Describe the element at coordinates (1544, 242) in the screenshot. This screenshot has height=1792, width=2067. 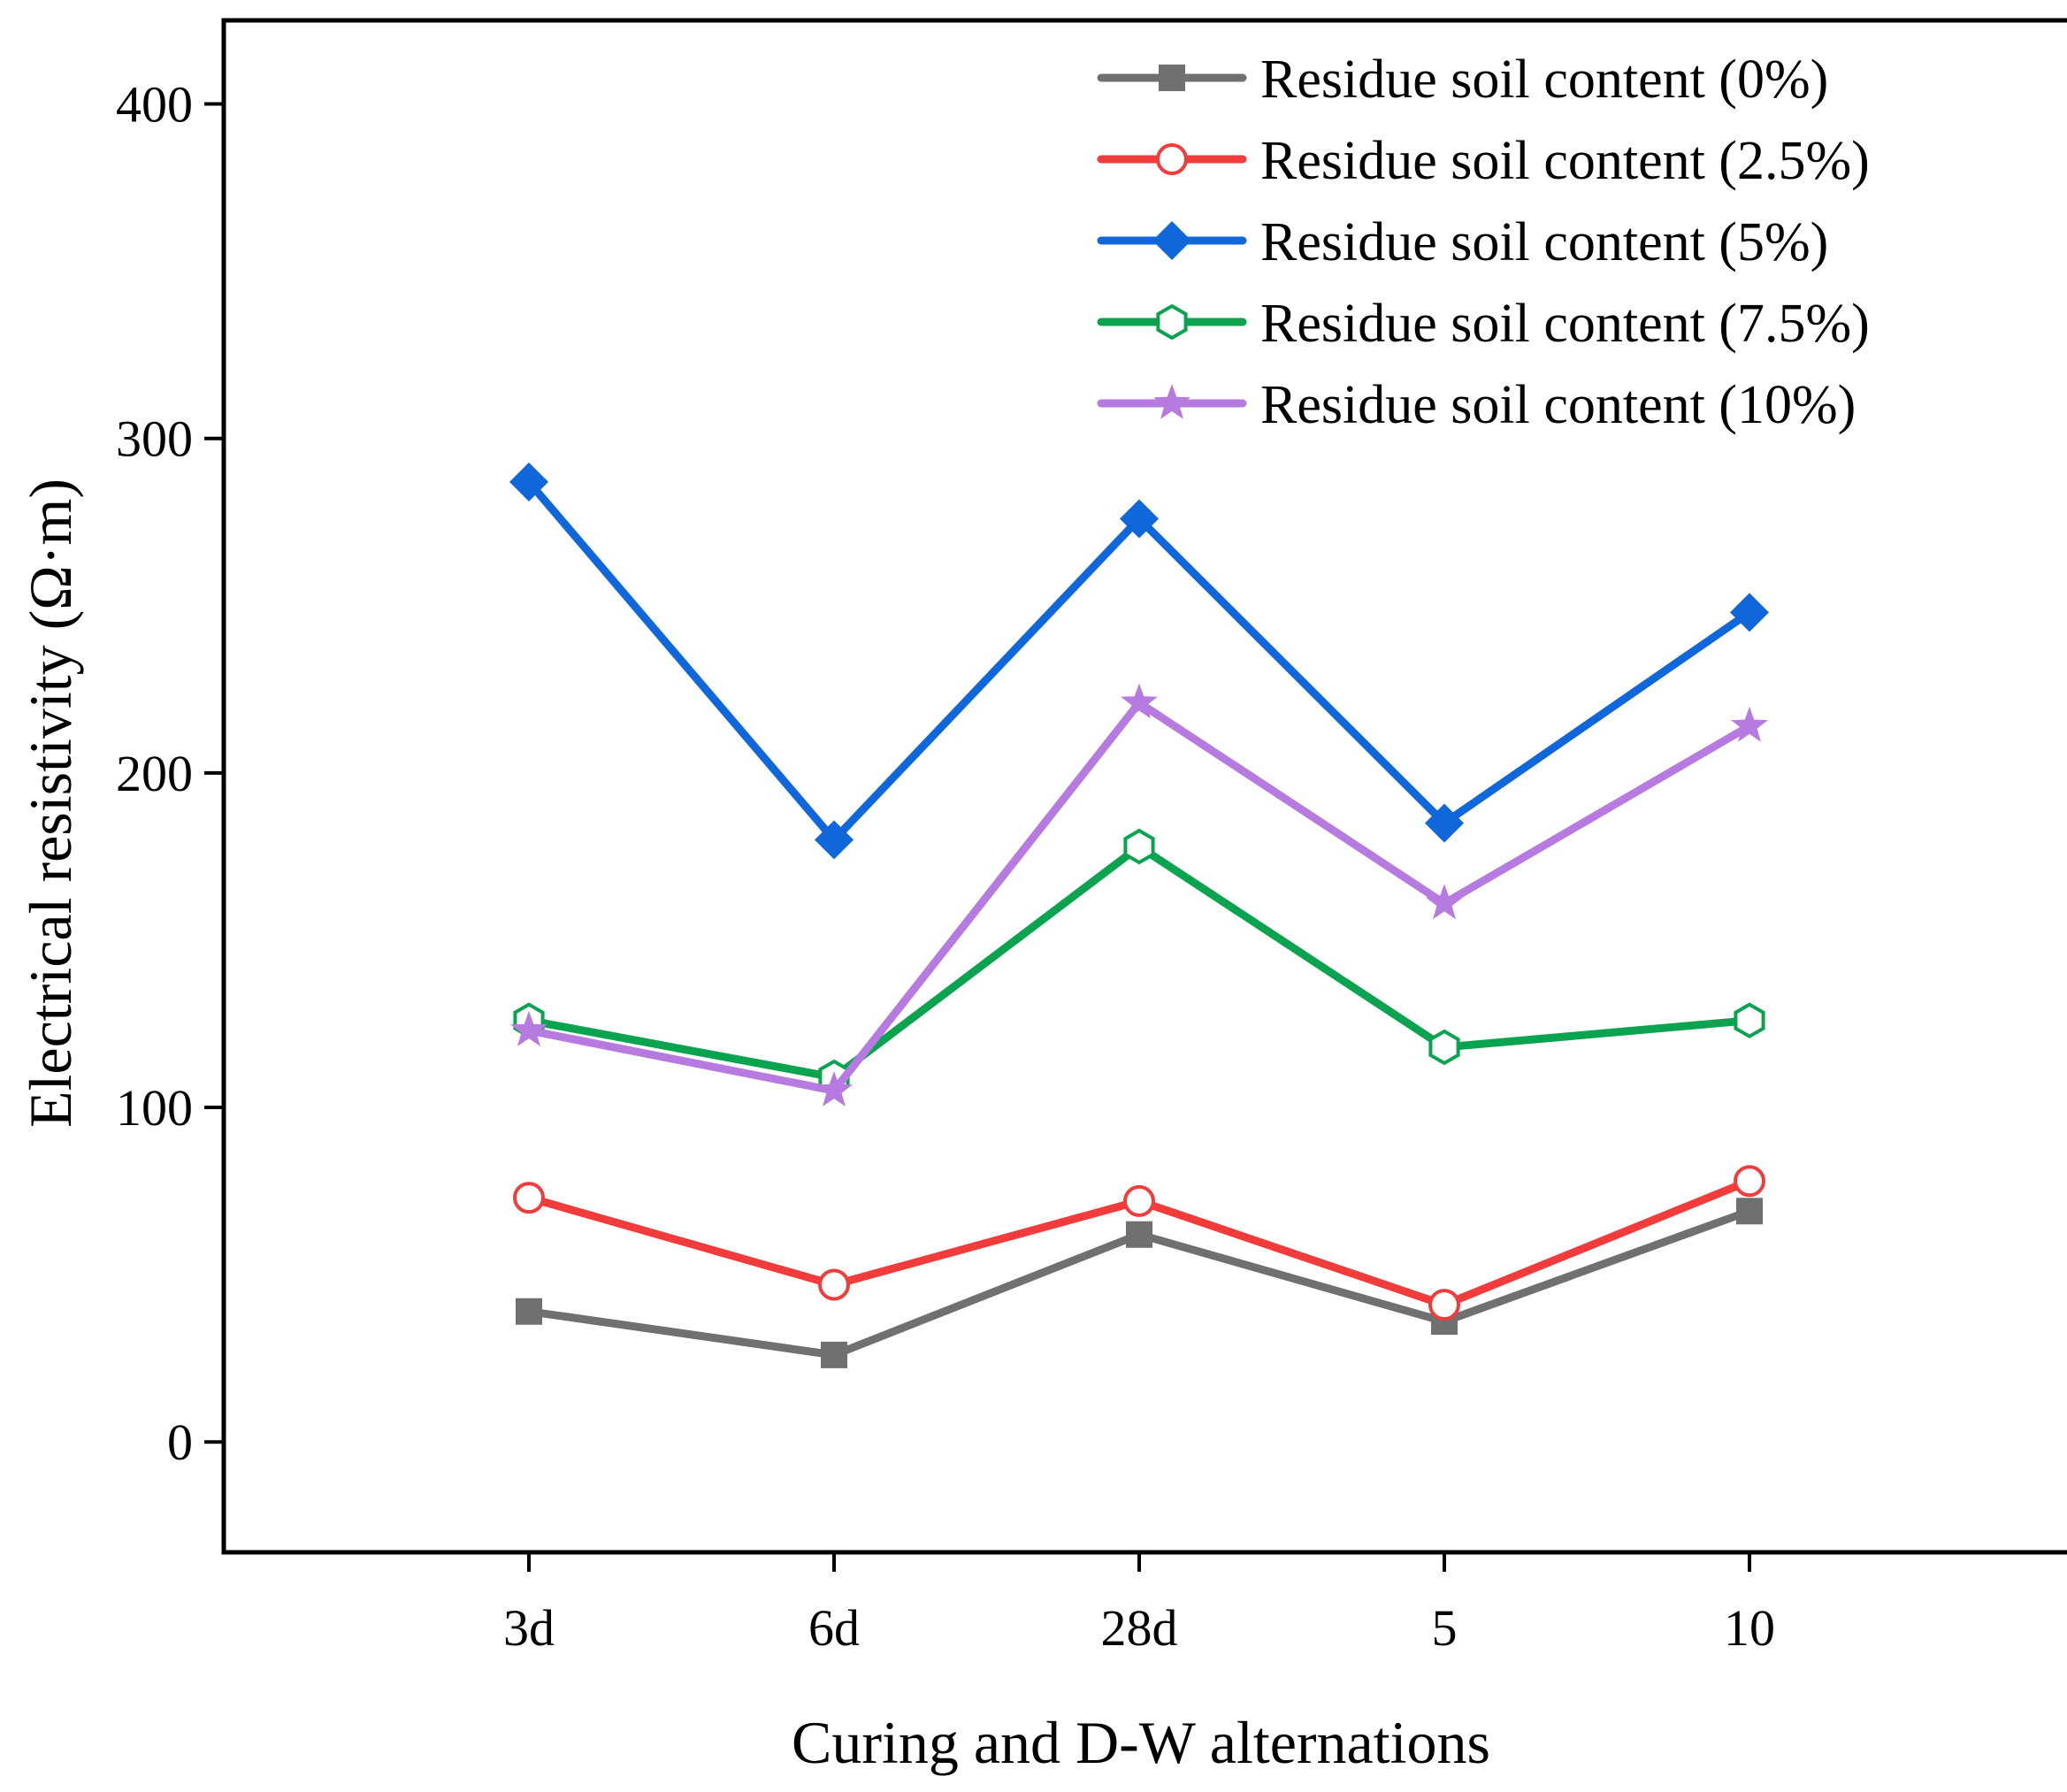
I see `legend-label: Residue soil content (5%)` at that location.